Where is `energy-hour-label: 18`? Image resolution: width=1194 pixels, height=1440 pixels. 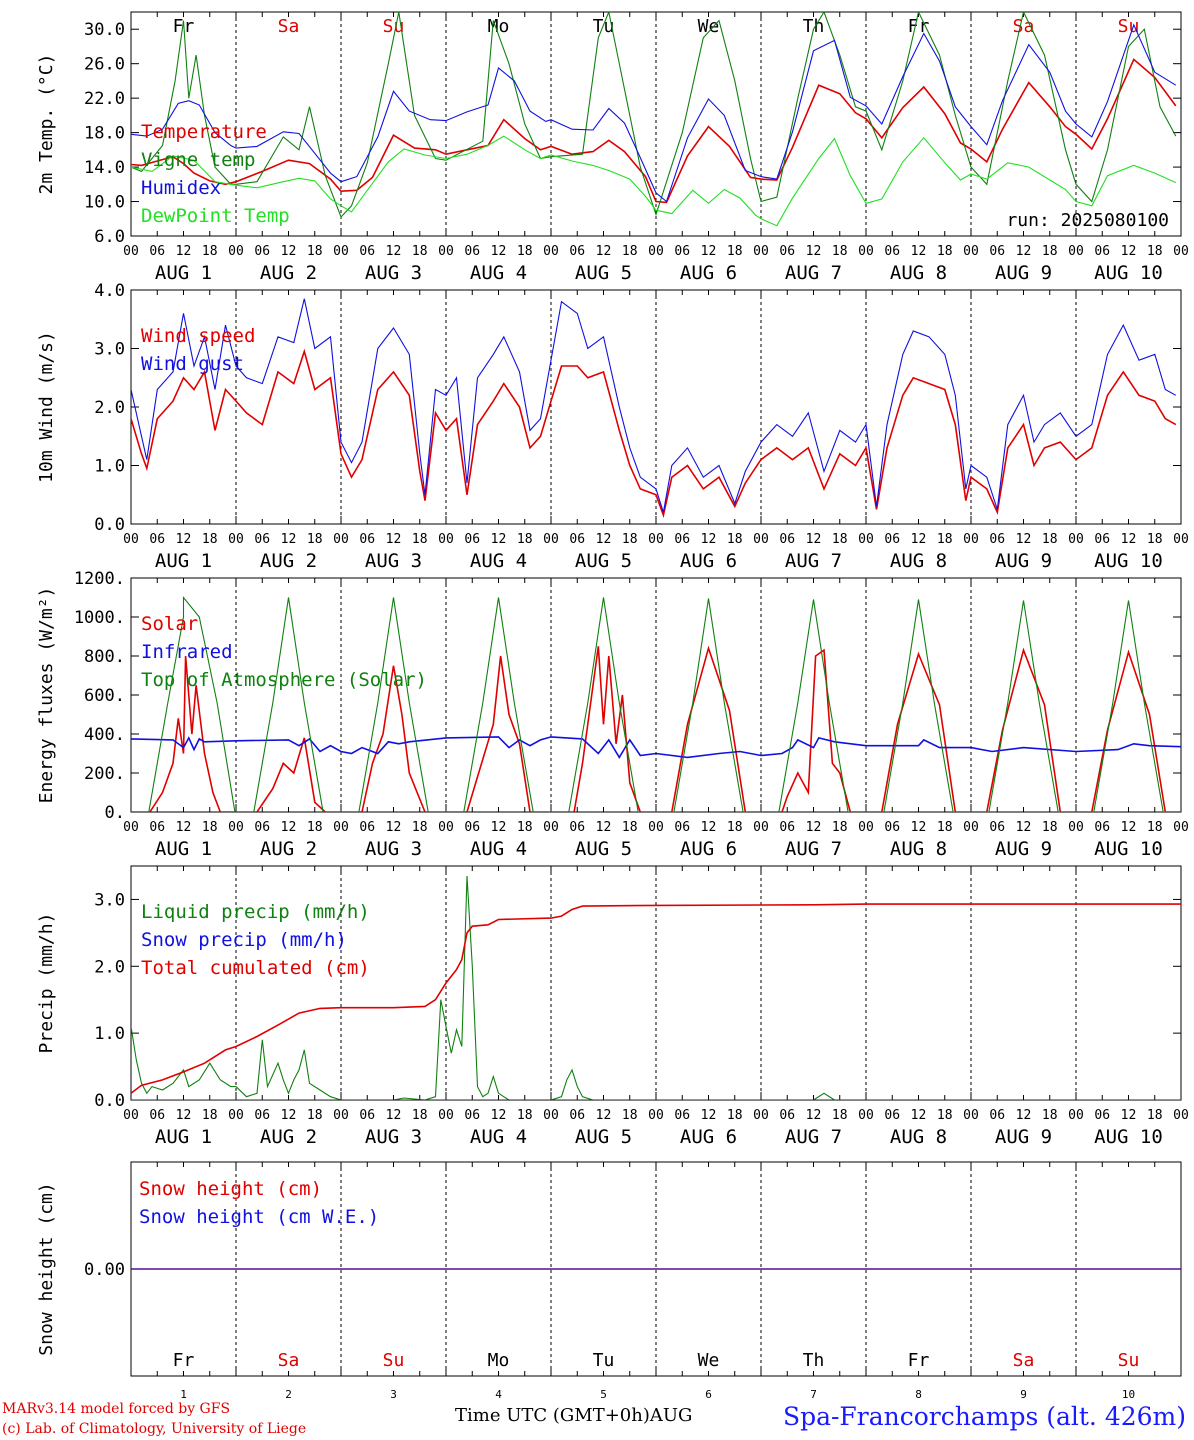 energy-hour-label: 18 is located at coordinates (1050, 827).